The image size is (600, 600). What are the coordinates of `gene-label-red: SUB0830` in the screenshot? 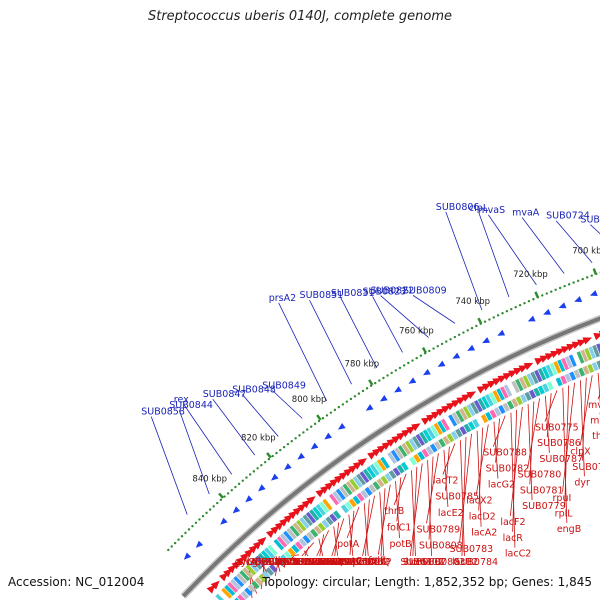 It's located at (350, 562).